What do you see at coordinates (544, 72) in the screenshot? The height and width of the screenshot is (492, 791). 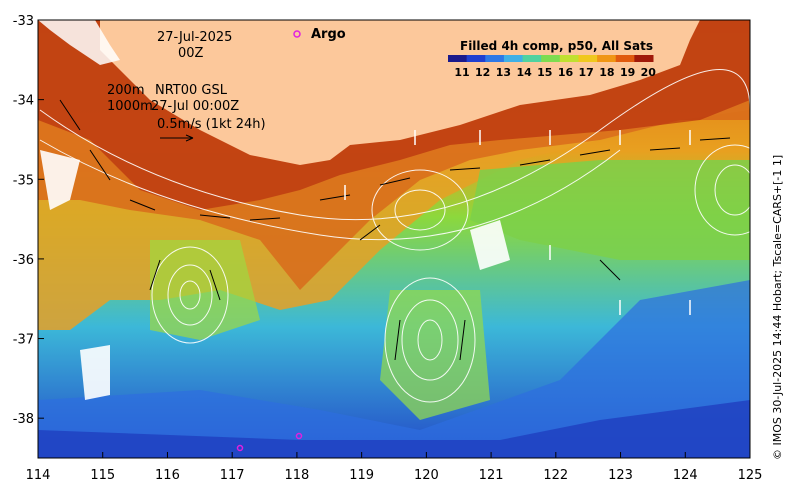 I see `colorbar-label: 15` at bounding box center [544, 72].